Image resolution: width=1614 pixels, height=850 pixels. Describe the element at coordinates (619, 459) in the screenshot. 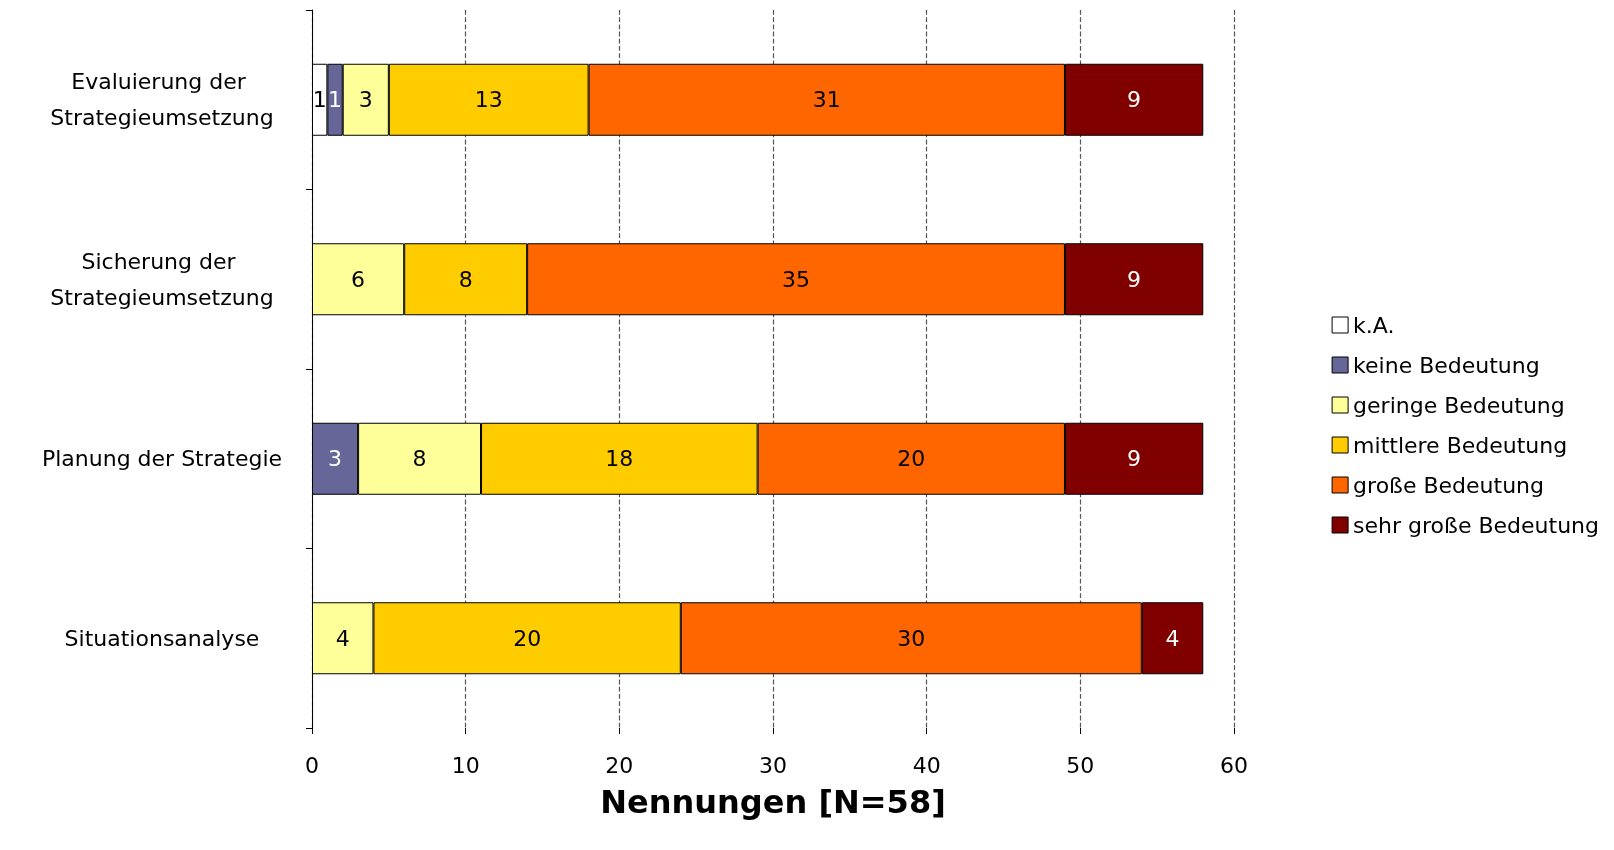

I see `data-label: 18` at that location.